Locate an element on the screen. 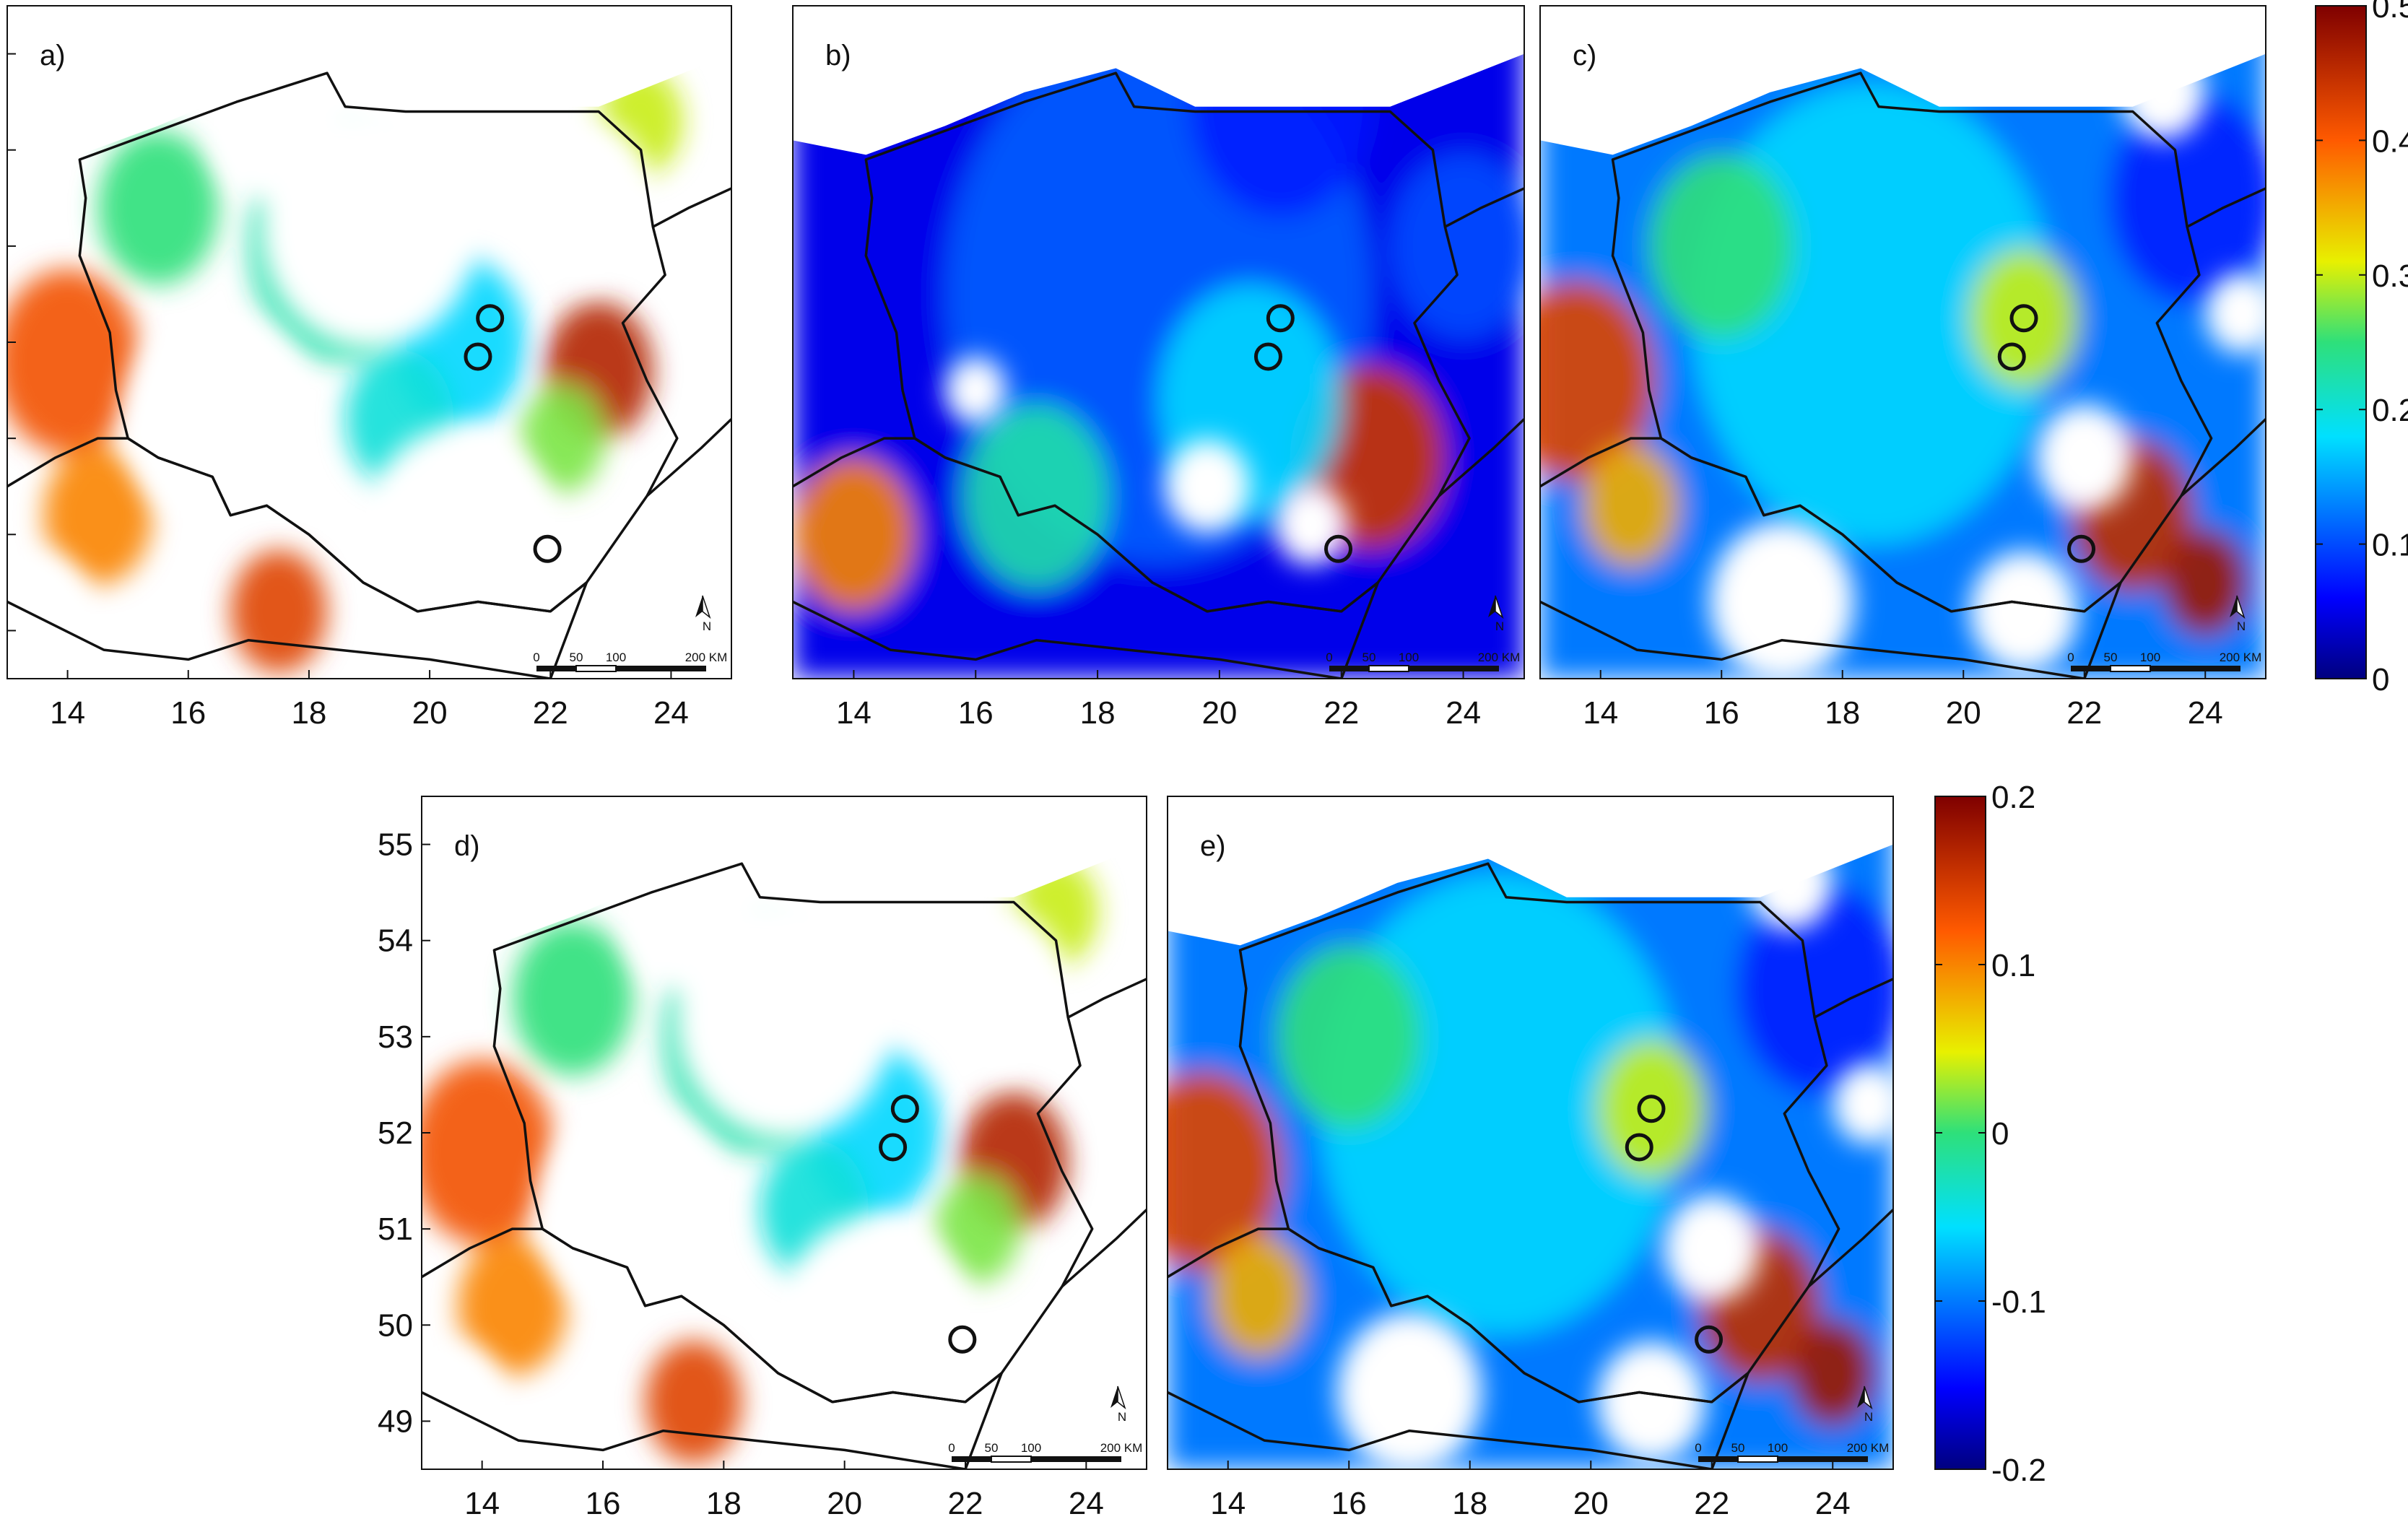 This screenshot has height=1527, width=2408. map-panel-b: b) 0 50 100 200 KM N 14 16 18 20 22 24 is located at coordinates (1158, 368).